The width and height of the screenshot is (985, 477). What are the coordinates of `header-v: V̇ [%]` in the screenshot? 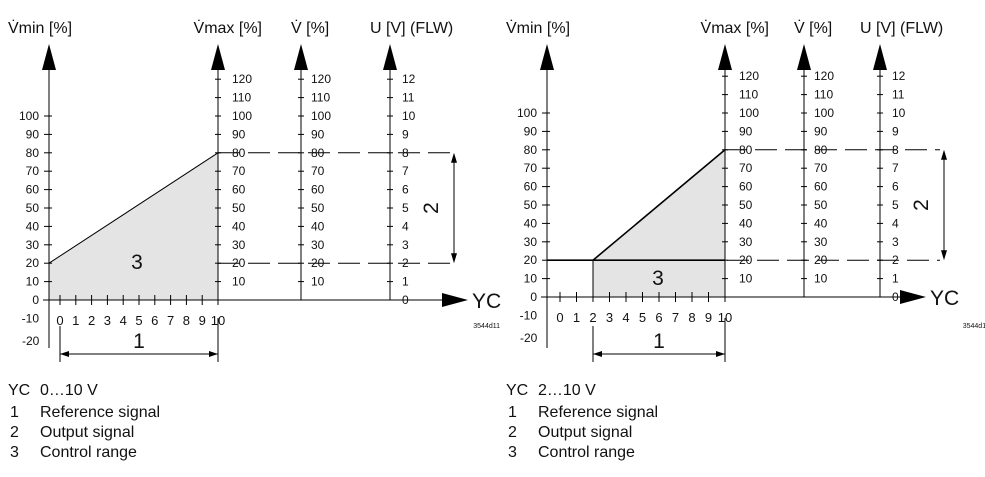 It's located at (310, 28).